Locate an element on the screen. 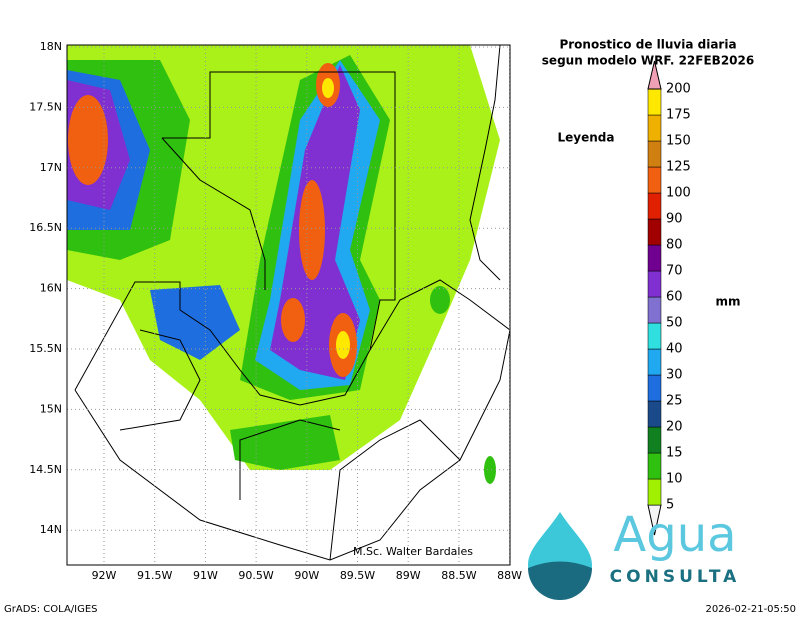 Image resolution: width=800 pixels, height=622 pixels. lon-label: 88.5W is located at coordinates (458, 575).